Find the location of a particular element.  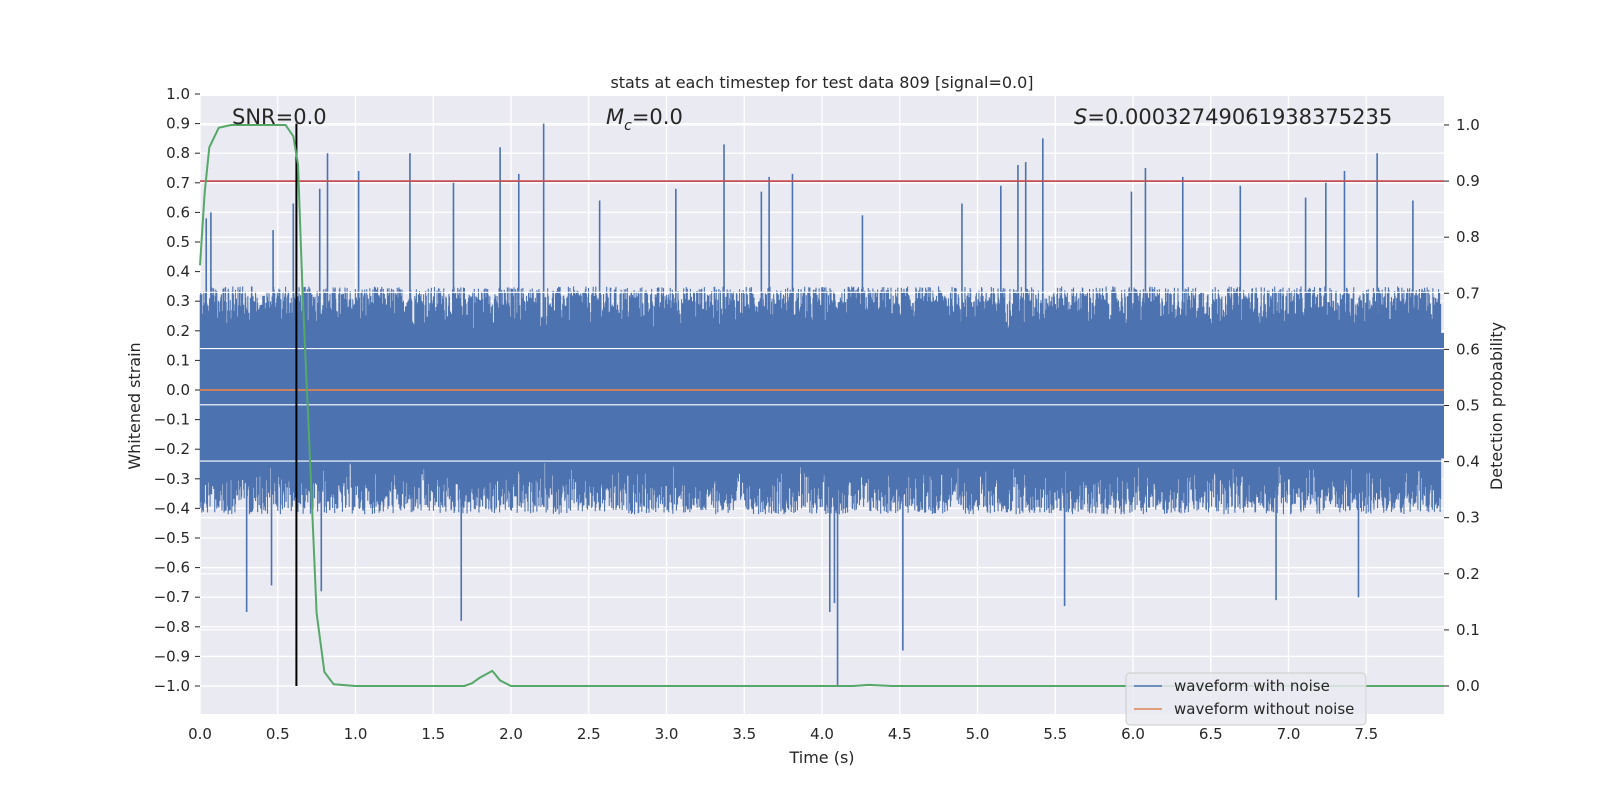

y-tick-label: −1.0 is located at coordinates (172, 686).